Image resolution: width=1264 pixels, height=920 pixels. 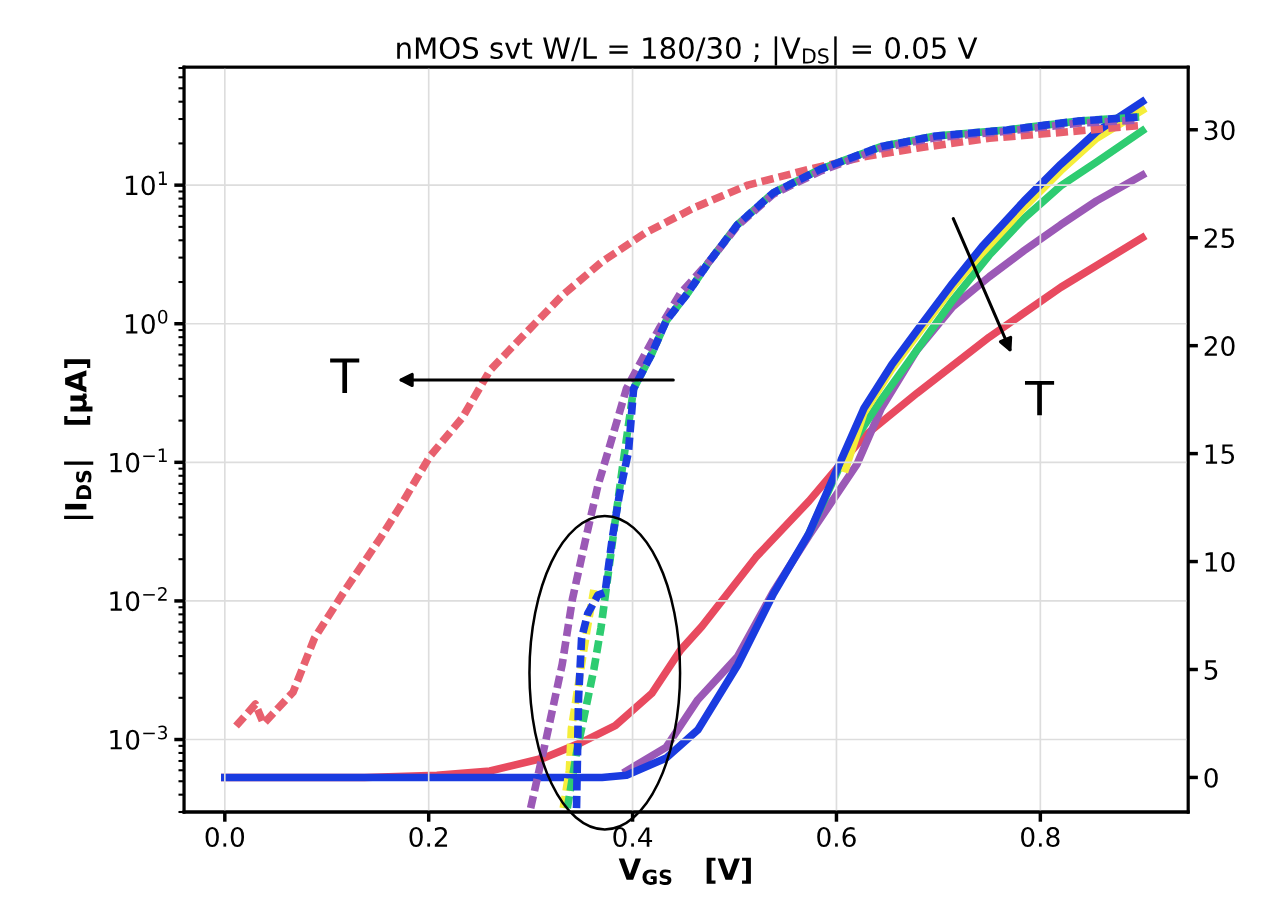 I want to click on y-tick-label: 10$^{0}$, so click(x=146, y=321).